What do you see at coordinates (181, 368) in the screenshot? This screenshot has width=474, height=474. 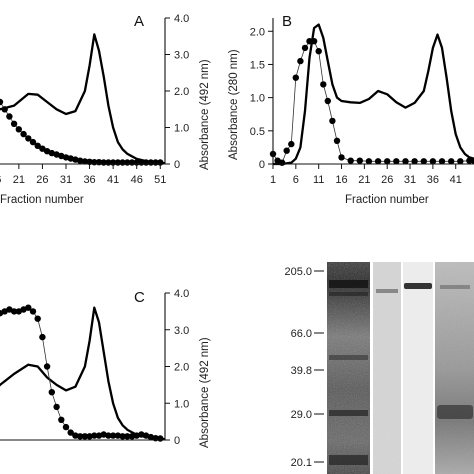 I see `panel-c-y2-tick-label: 2.0` at bounding box center [181, 368].